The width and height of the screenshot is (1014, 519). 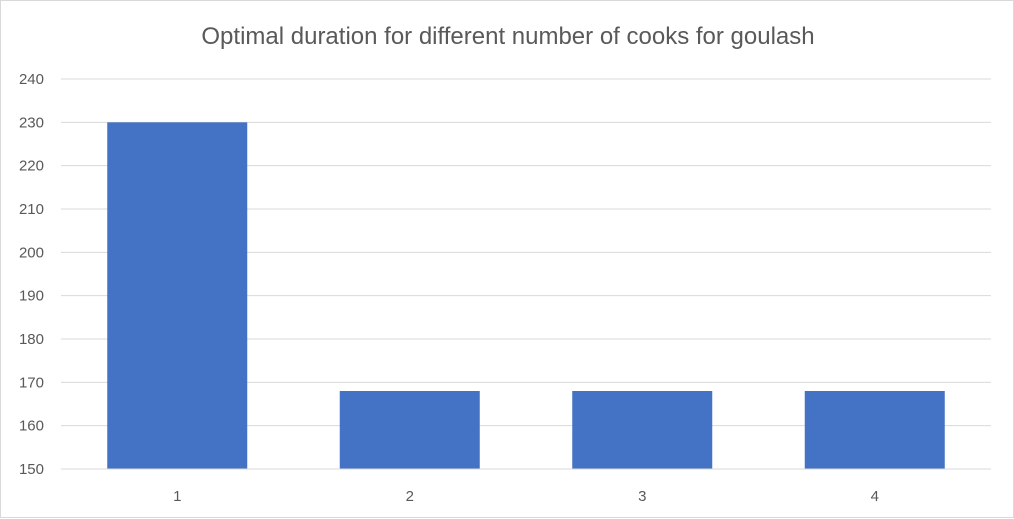 What do you see at coordinates (31, 469) in the screenshot?
I see `y-tick-label: 150` at bounding box center [31, 469].